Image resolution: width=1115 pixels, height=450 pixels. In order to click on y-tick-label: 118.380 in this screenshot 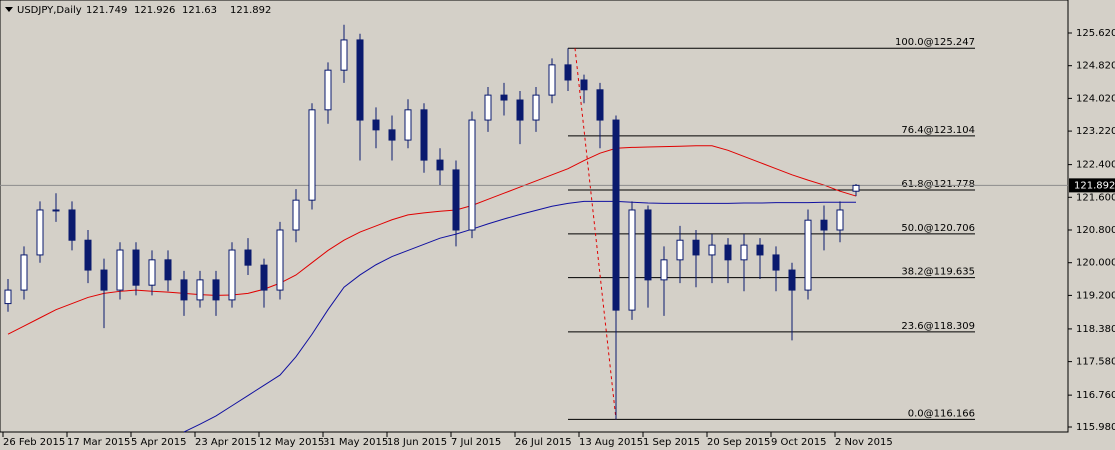, I will do `click(1095, 329)`.